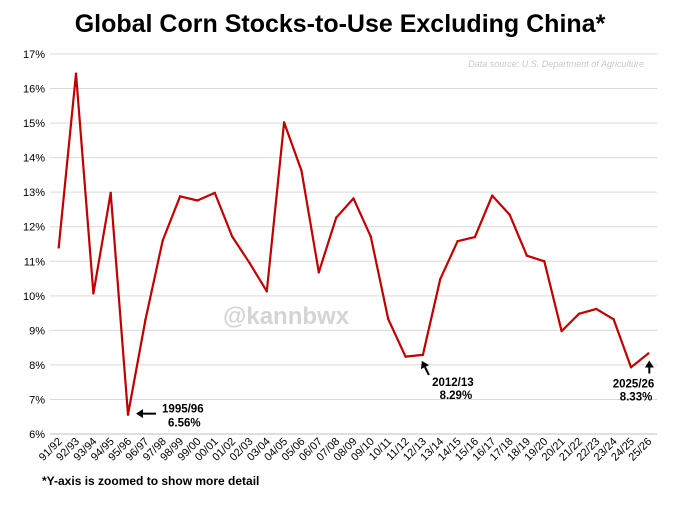 The image size is (680, 507). What do you see at coordinates (456, 396) in the screenshot?
I see `annotation-value-2012: 8.29%` at bounding box center [456, 396].